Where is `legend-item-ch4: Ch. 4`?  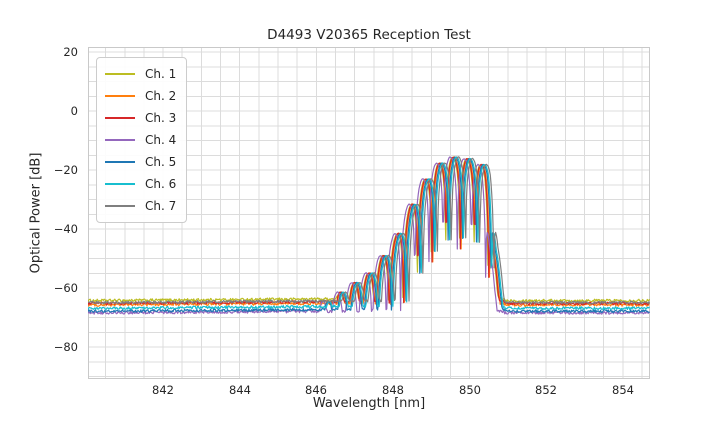 legend-item-ch4: Ch. 4 is located at coordinates (140, 140).